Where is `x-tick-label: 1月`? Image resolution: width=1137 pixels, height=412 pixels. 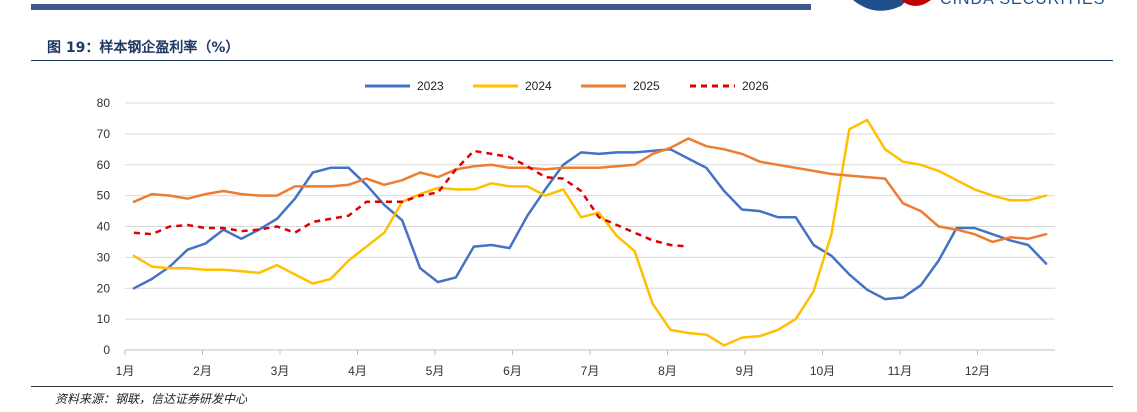 x-tick-label: 1月 is located at coordinates (125, 371).